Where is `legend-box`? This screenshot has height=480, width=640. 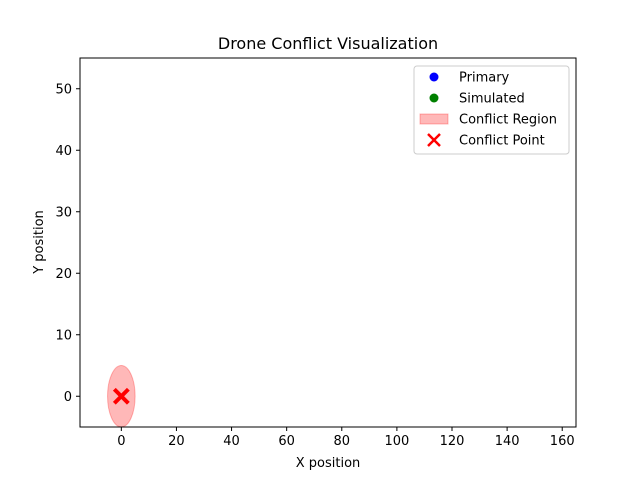 legend-box is located at coordinates (491, 110).